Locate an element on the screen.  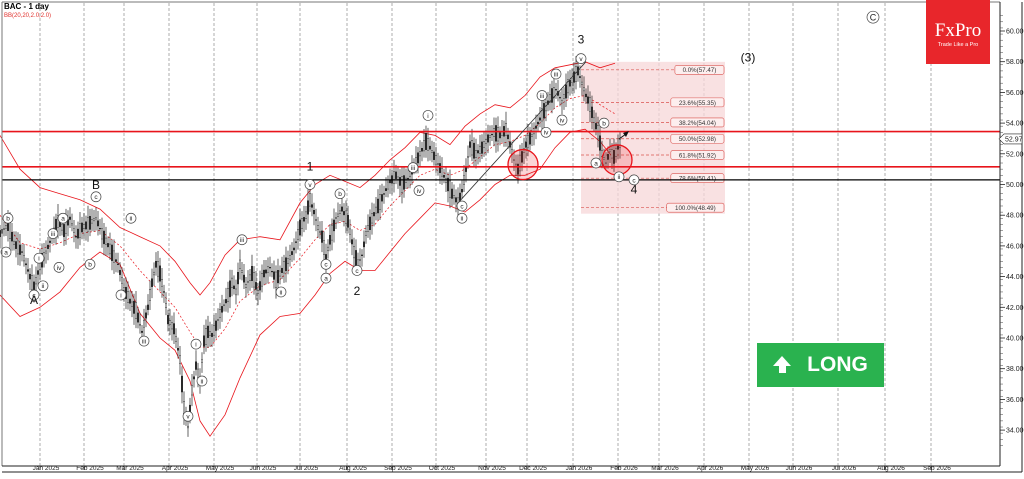
svg-text: 56.00 is located at coordinates (1015, 93).